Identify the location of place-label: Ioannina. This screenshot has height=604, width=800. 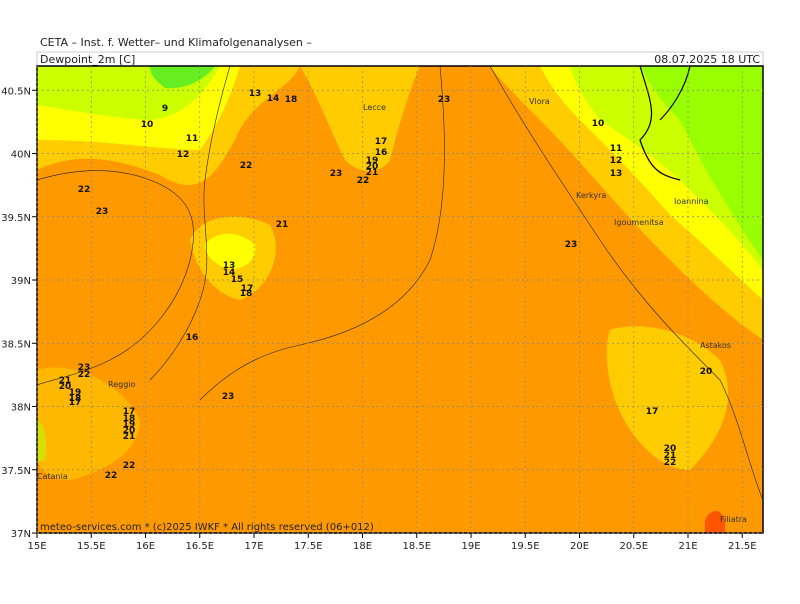
(691, 201).